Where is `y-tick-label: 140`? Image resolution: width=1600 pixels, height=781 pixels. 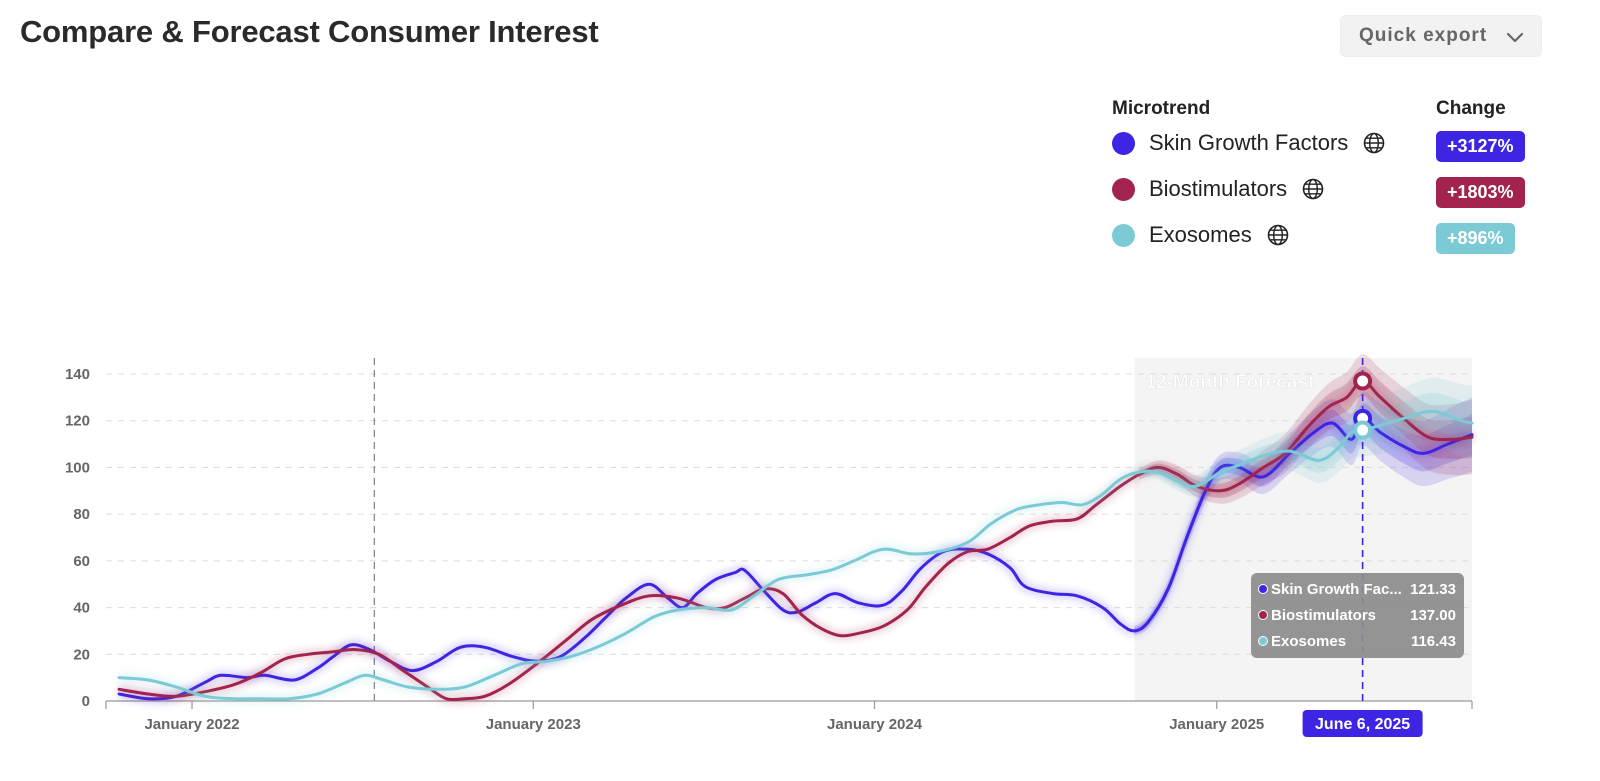
y-tick-label: 140 is located at coordinates (77, 374).